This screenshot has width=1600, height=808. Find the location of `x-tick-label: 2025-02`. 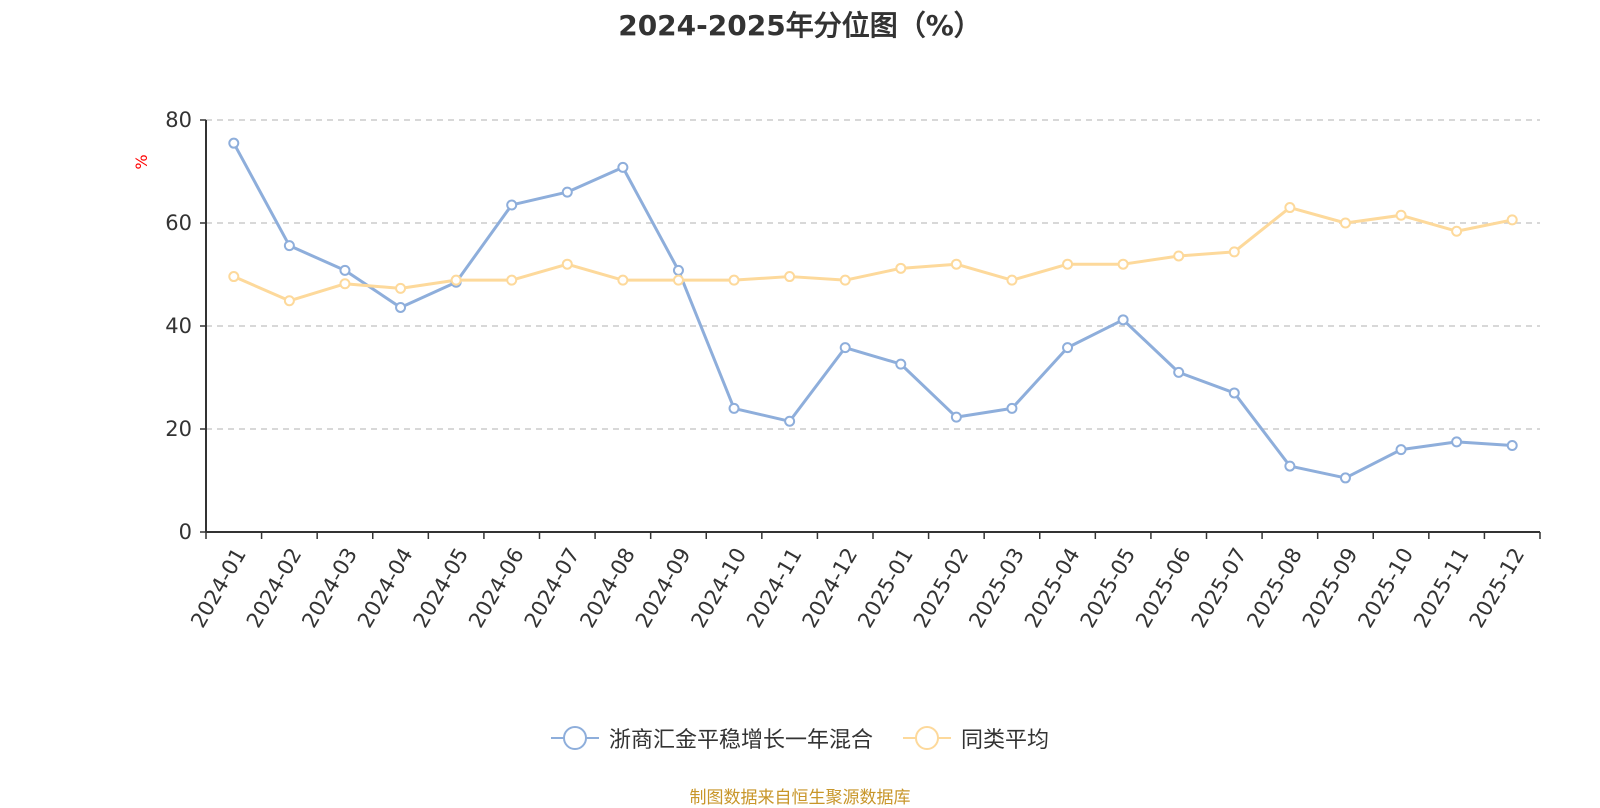

x-tick-label: 2025-02 is located at coordinates (941, 588).